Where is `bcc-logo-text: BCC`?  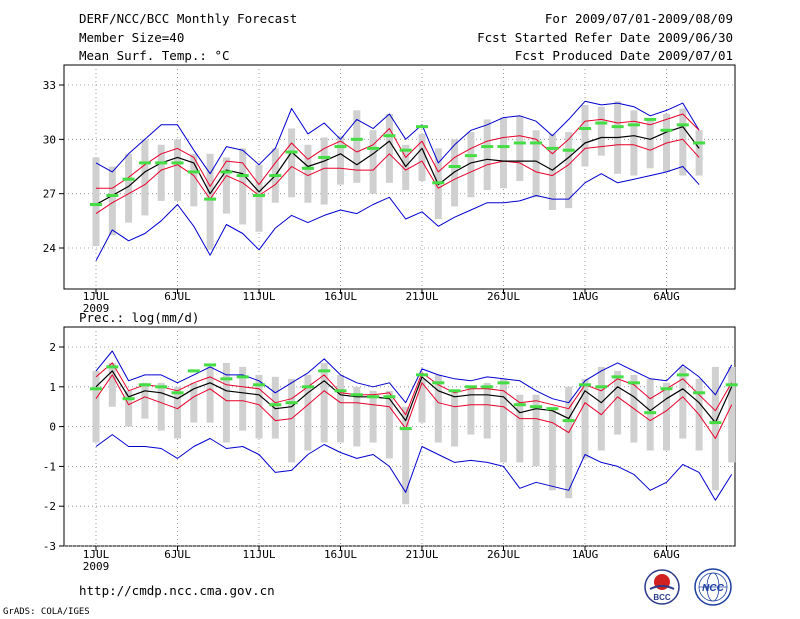
bcc-logo-text: BCC is located at coordinates (662, 597).